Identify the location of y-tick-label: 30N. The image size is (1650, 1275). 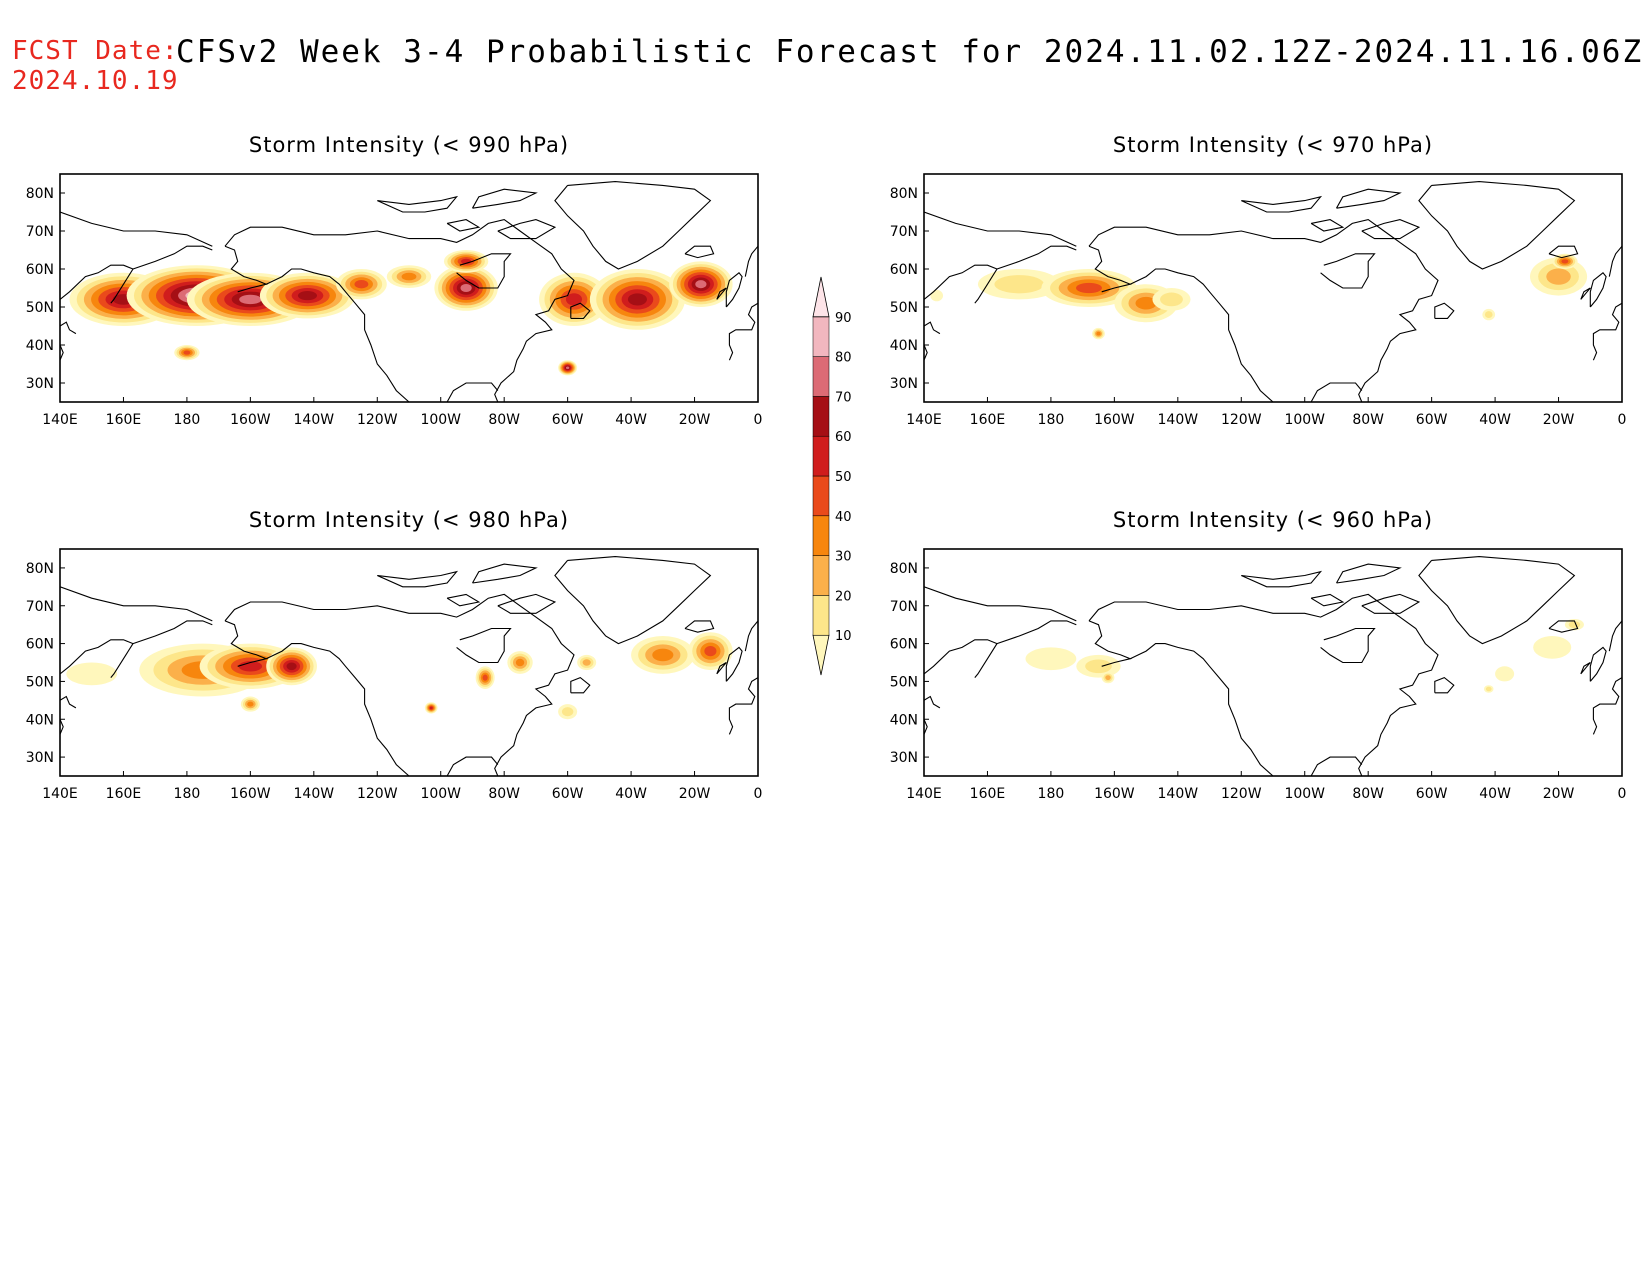
(904, 758).